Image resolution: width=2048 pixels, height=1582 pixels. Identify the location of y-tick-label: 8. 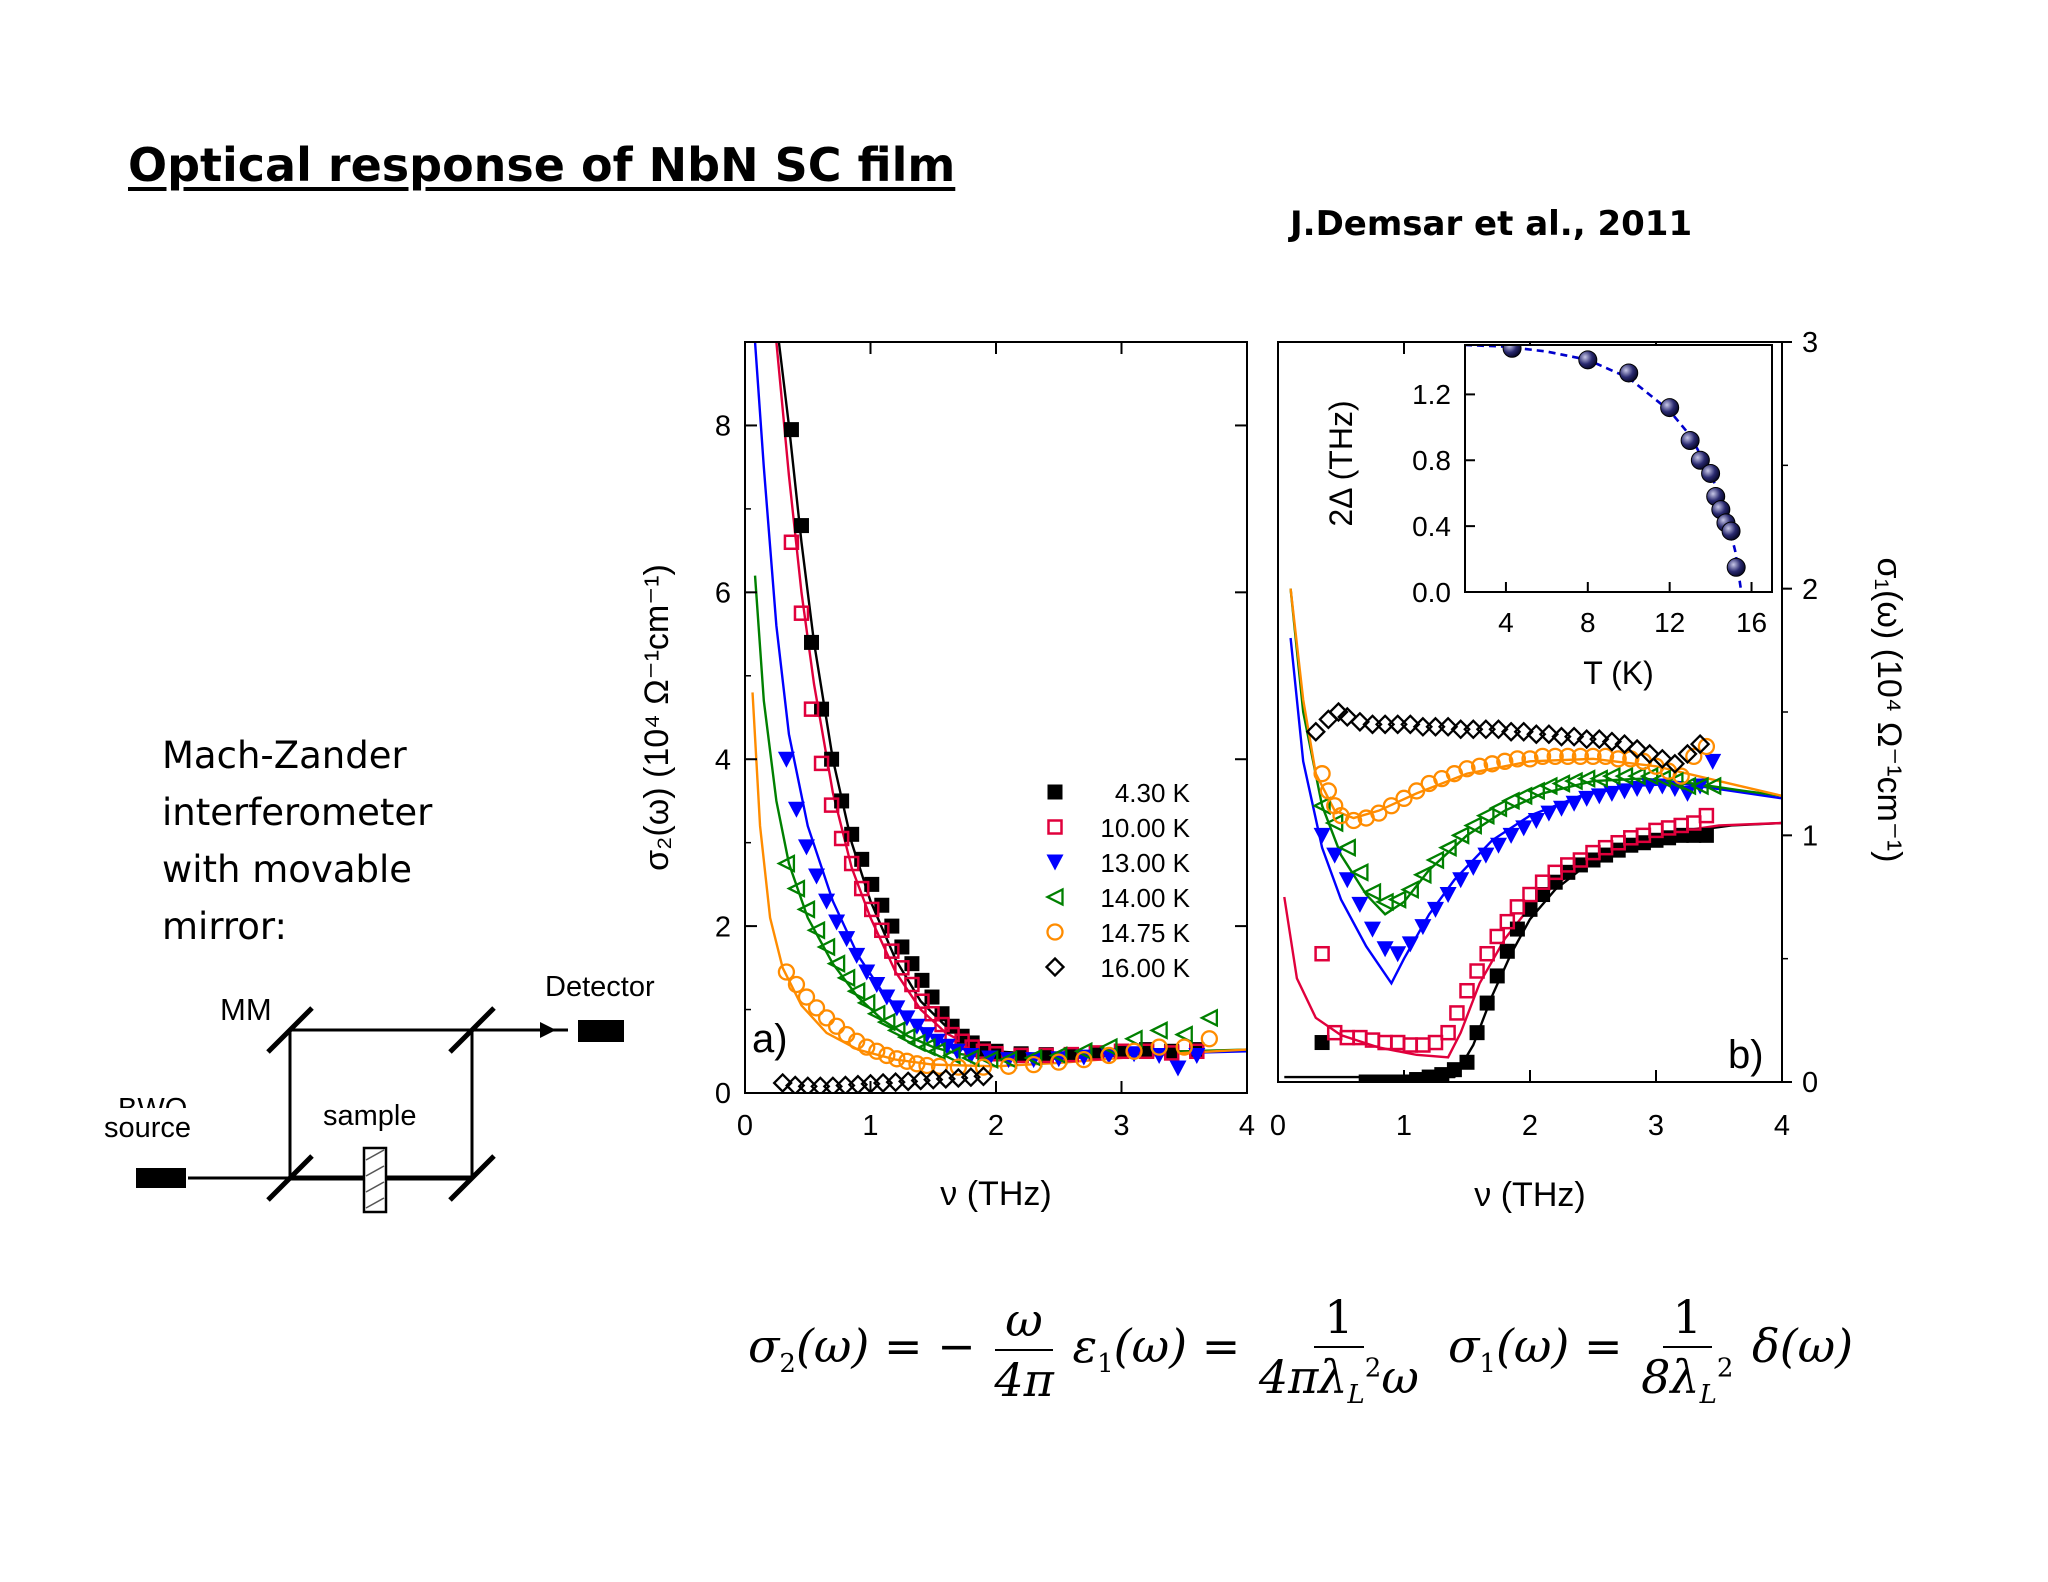
(723, 427).